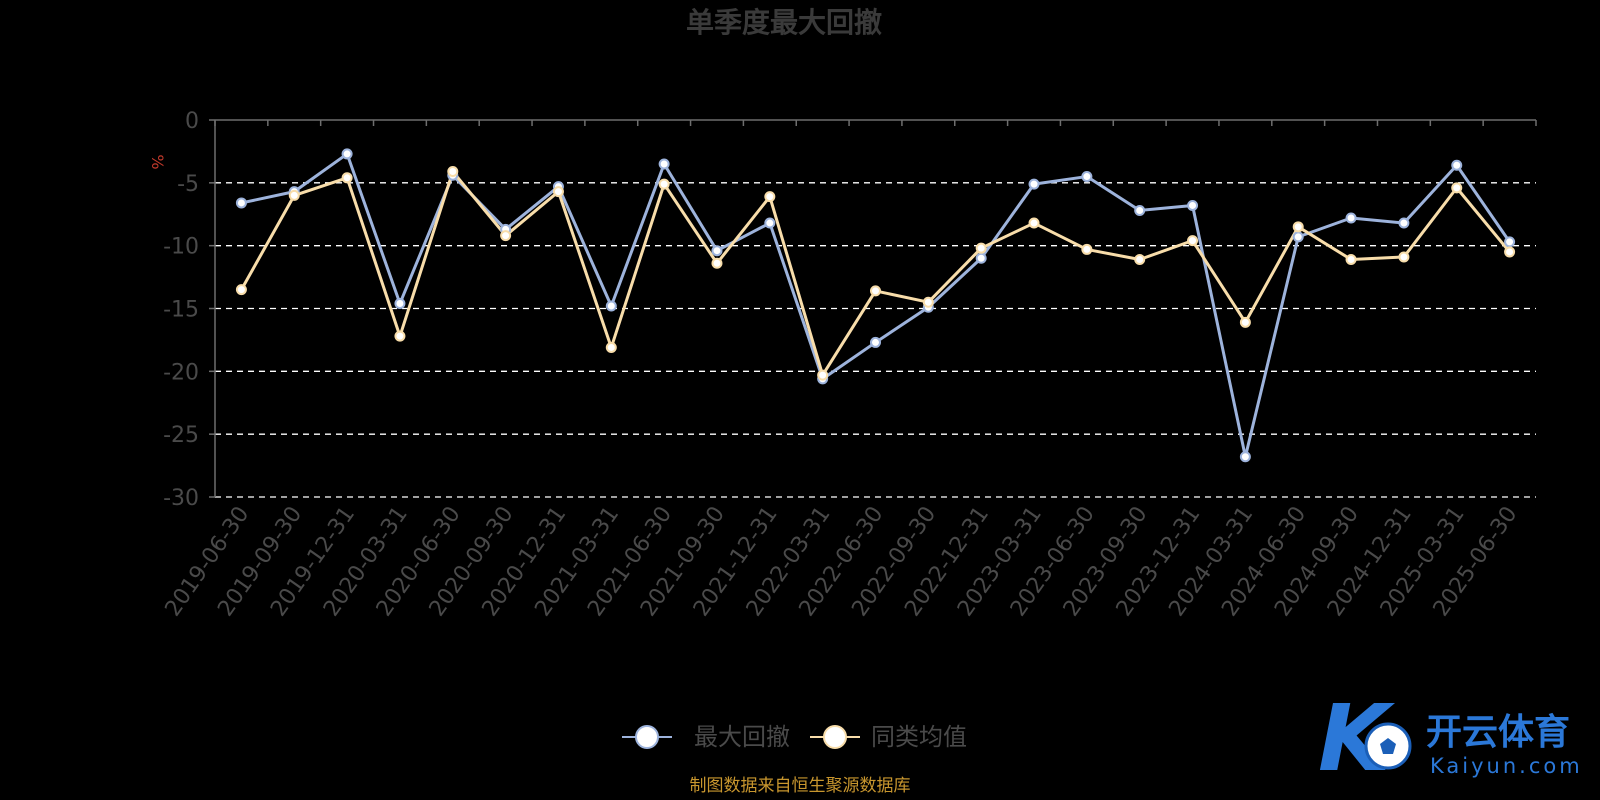 The height and width of the screenshot is (800, 1600). Describe the element at coordinates (188, 184) in the screenshot. I see `y-tick-label: -5` at that location.